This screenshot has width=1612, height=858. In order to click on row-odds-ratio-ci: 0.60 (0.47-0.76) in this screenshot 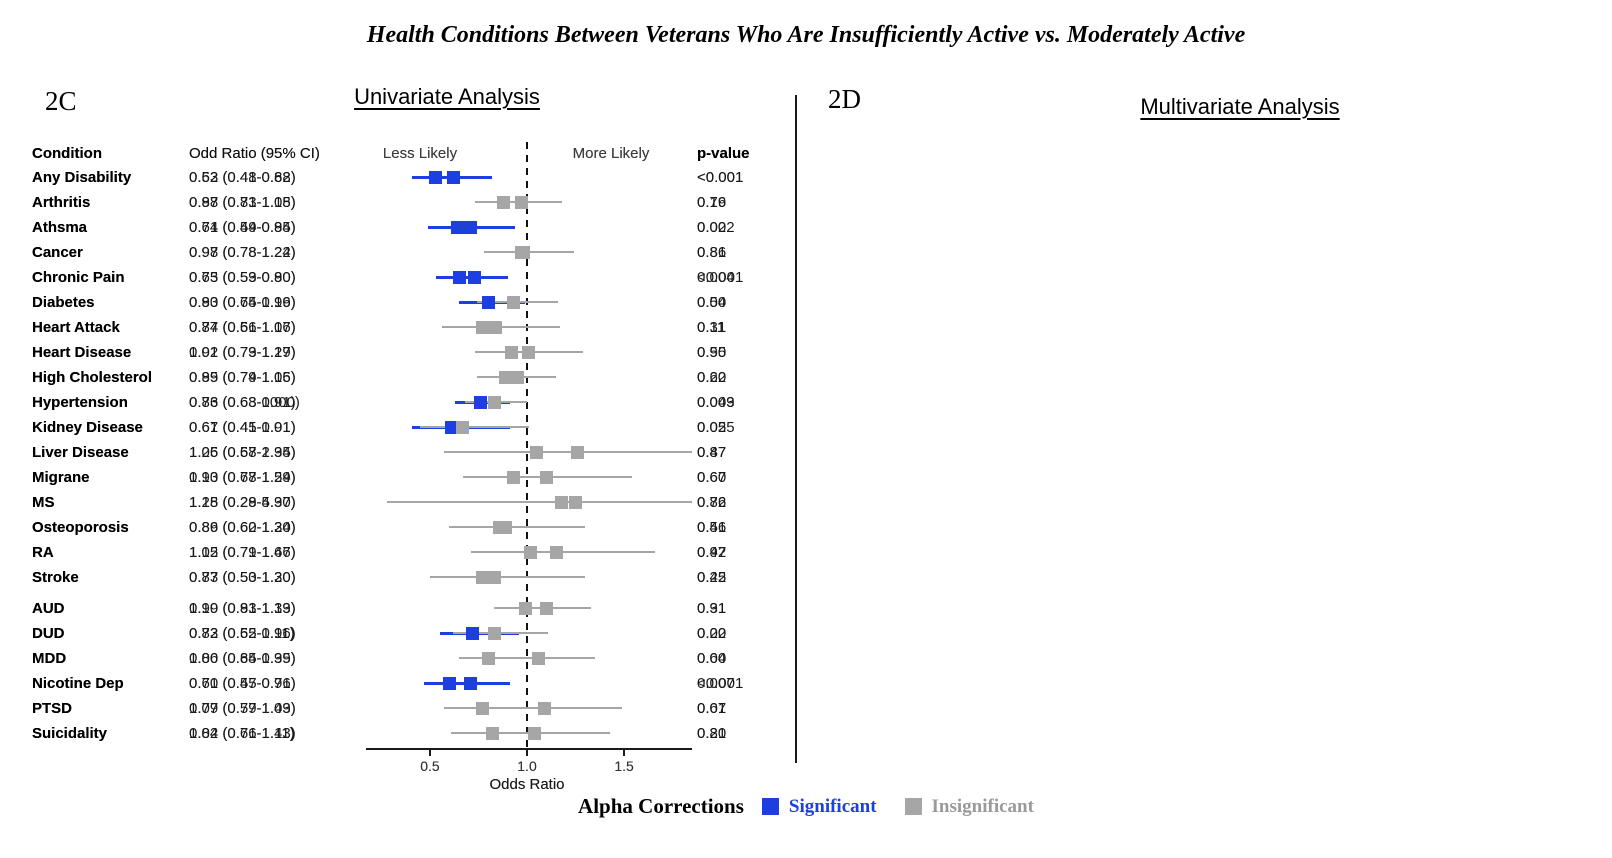, I will do `click(242, 683)`.